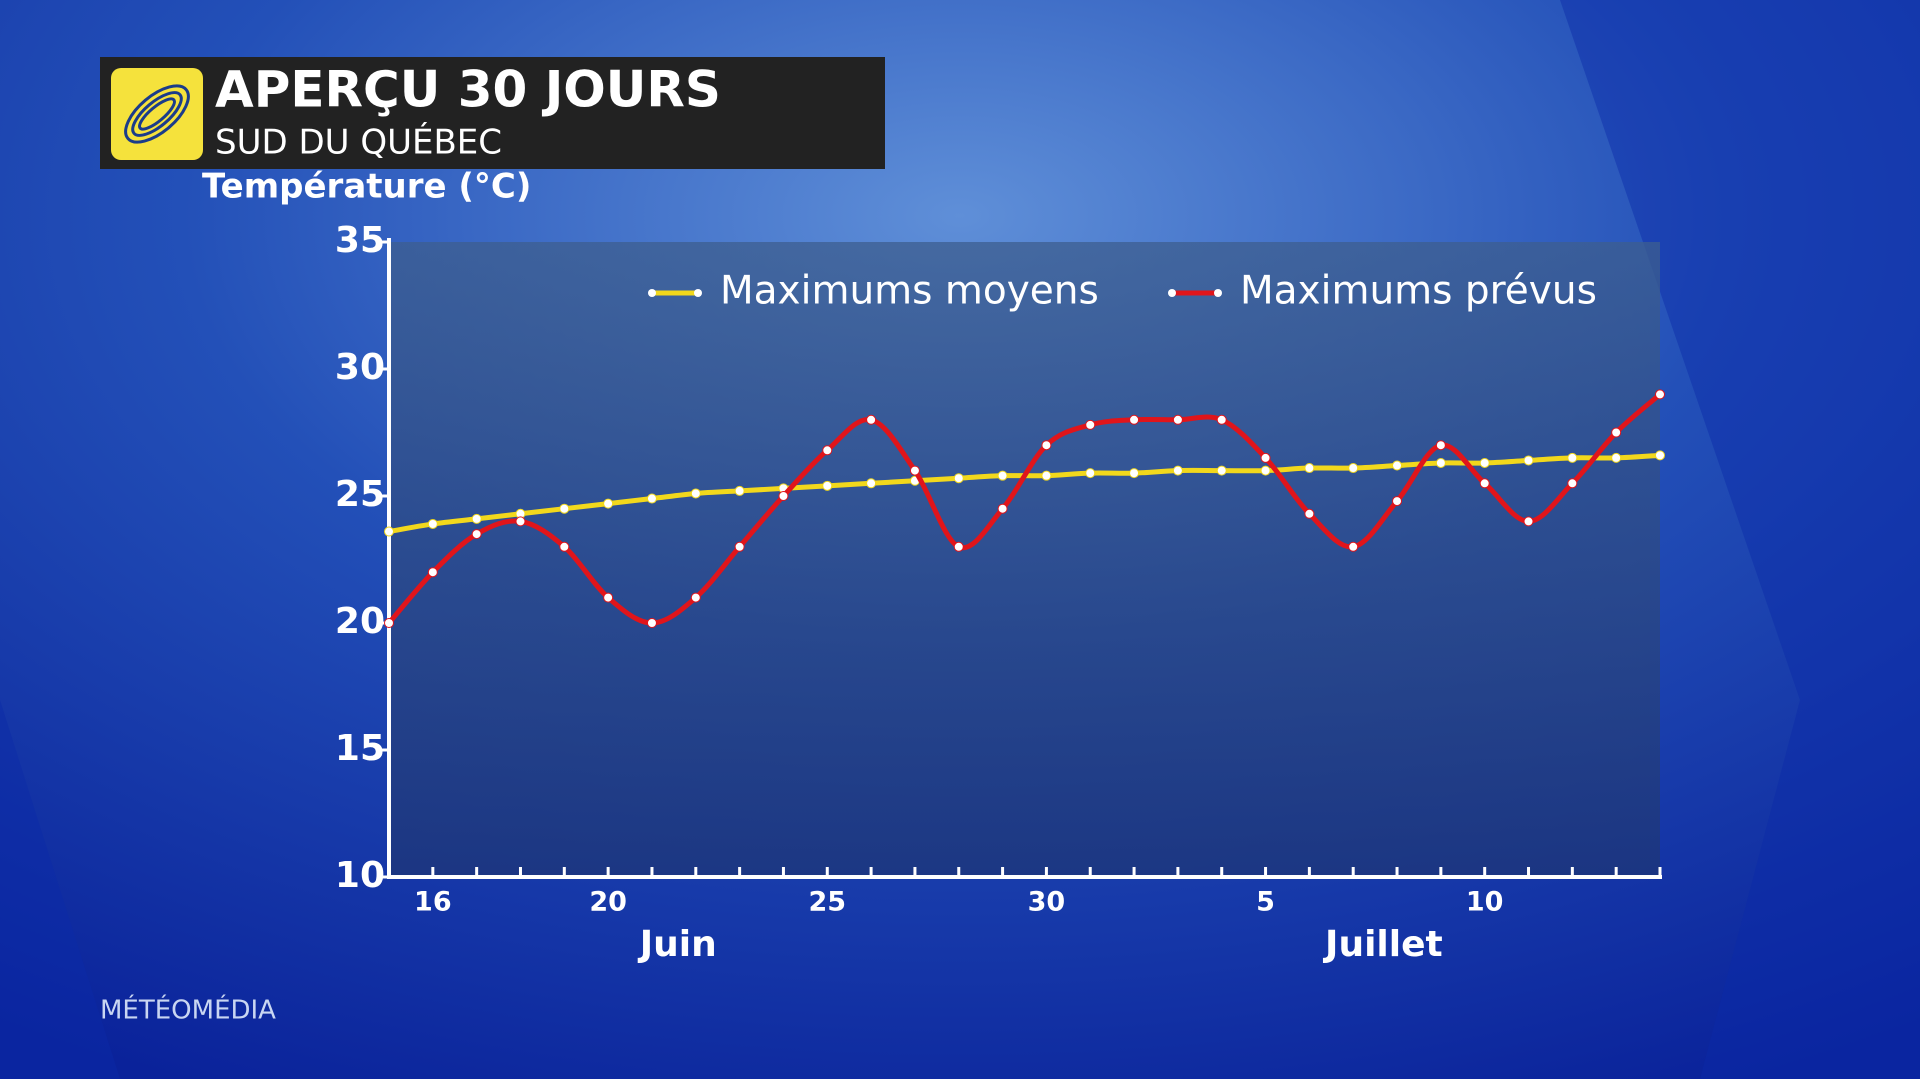  I want to click on y-tick-label: 15, so click(360, 748).